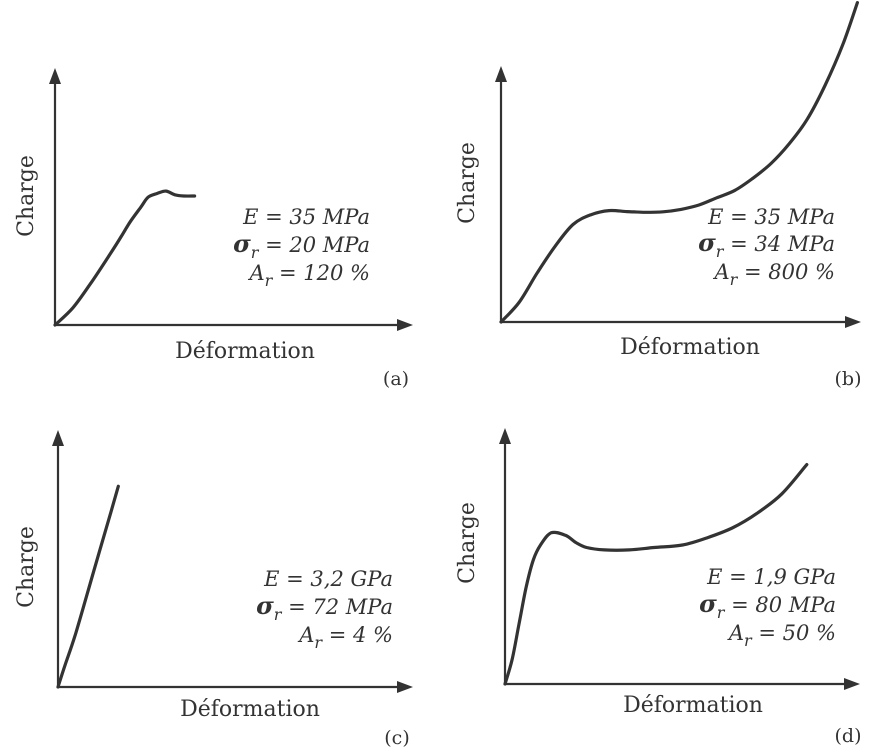  What do you see at coordinates (848, 379) in the screenshot?
I see `panel-label-b: (b)` at bounding box center [848, 379].